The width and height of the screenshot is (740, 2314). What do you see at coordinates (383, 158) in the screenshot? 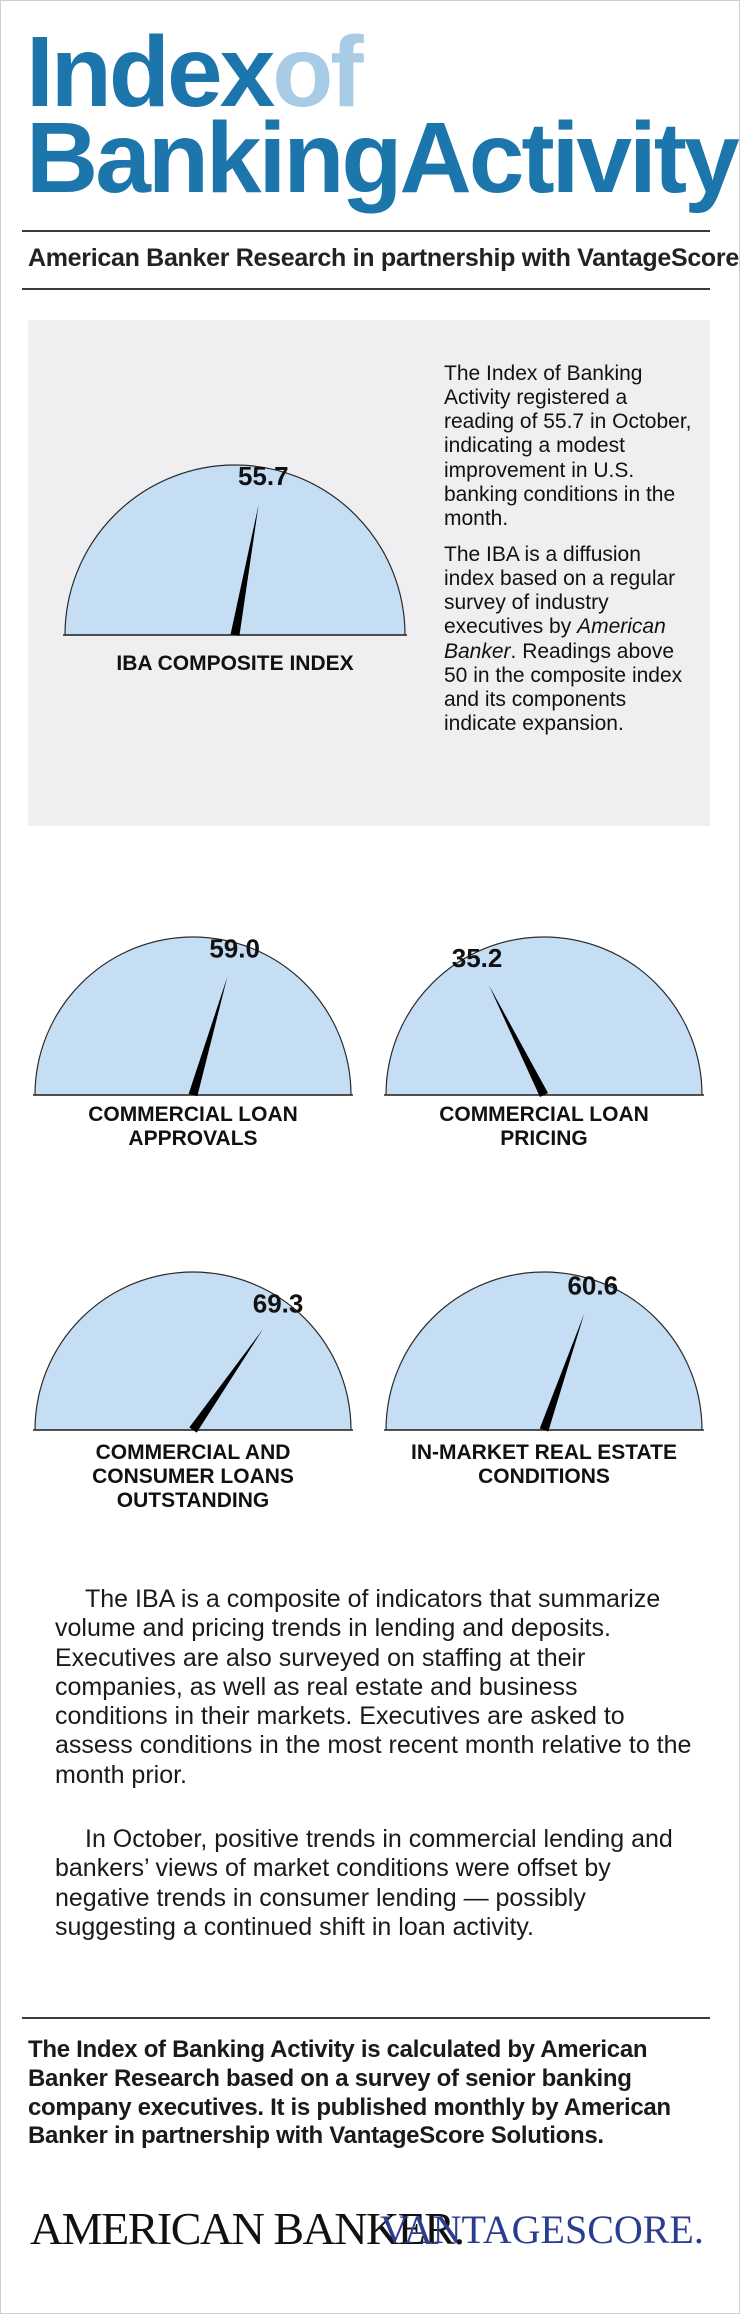
I see `title-line-2: BankingActivity` at bounding box center [383, 158].